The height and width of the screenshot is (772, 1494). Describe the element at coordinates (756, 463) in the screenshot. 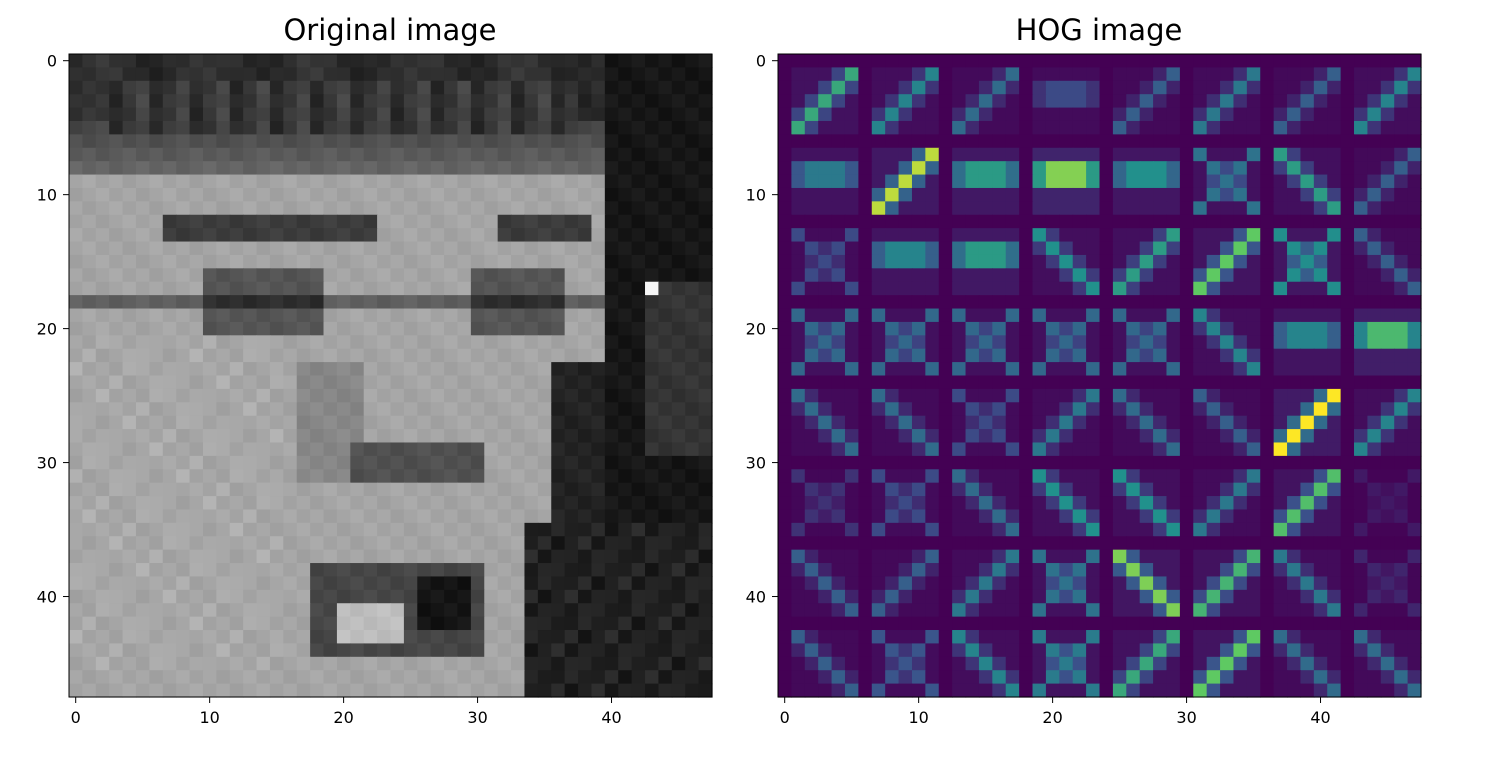

I see `y-tick-label: 30` at that location.